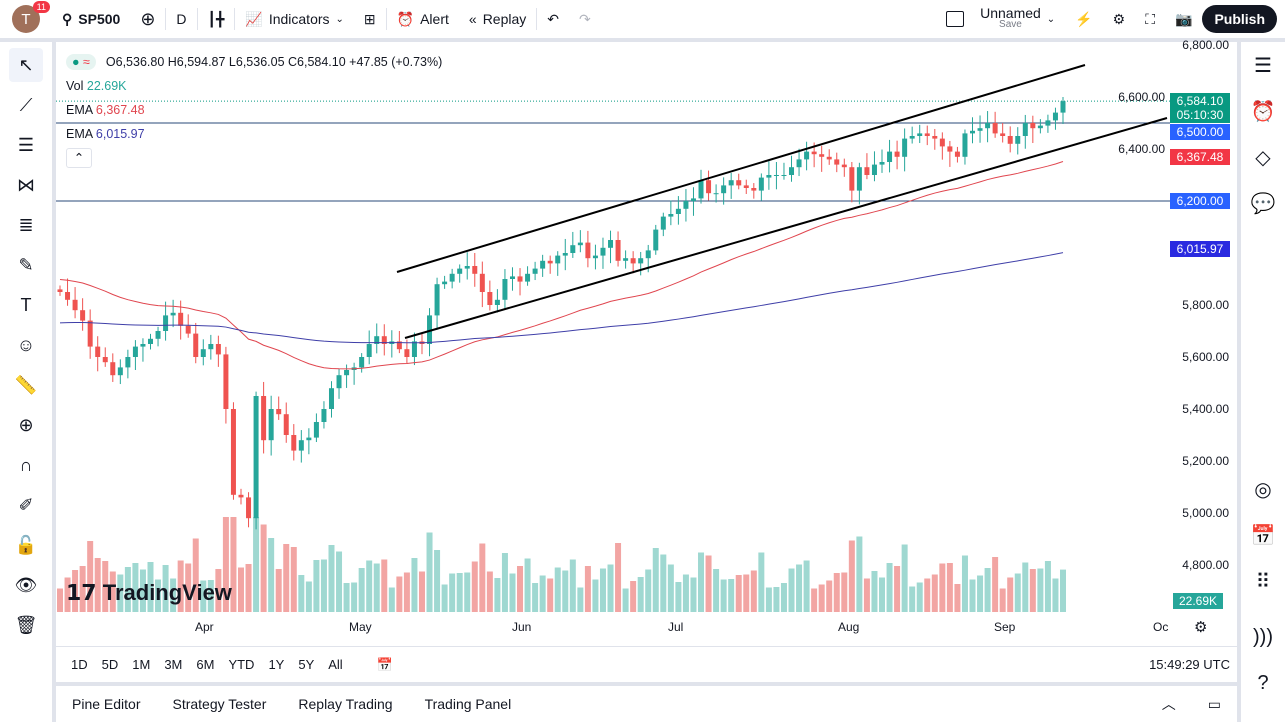  I want to click on range-5y: 5Y, so click(306, 664).